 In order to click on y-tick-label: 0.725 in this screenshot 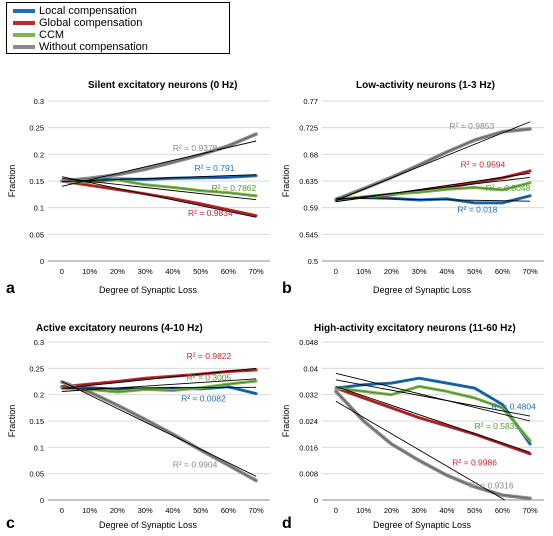, I will do `click(308, 128)`.